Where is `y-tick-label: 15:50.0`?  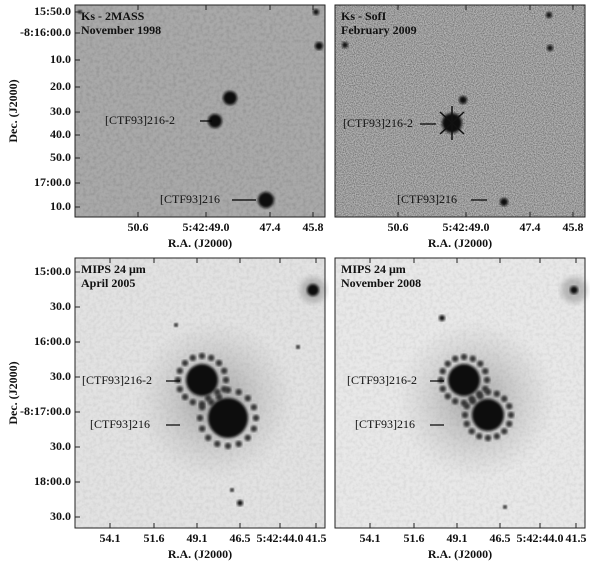 y-tick-label: 15:50.0 is located at coordinates (52, 11).